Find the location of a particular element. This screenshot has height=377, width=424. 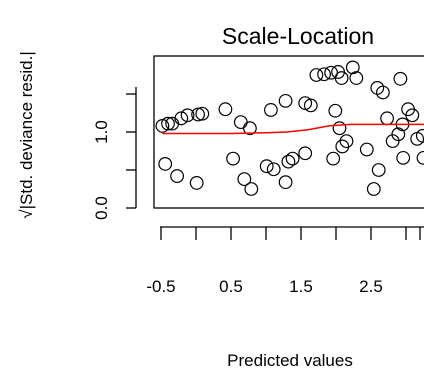

x-tick-label: -0.5 is located at coordinates (160, 286).